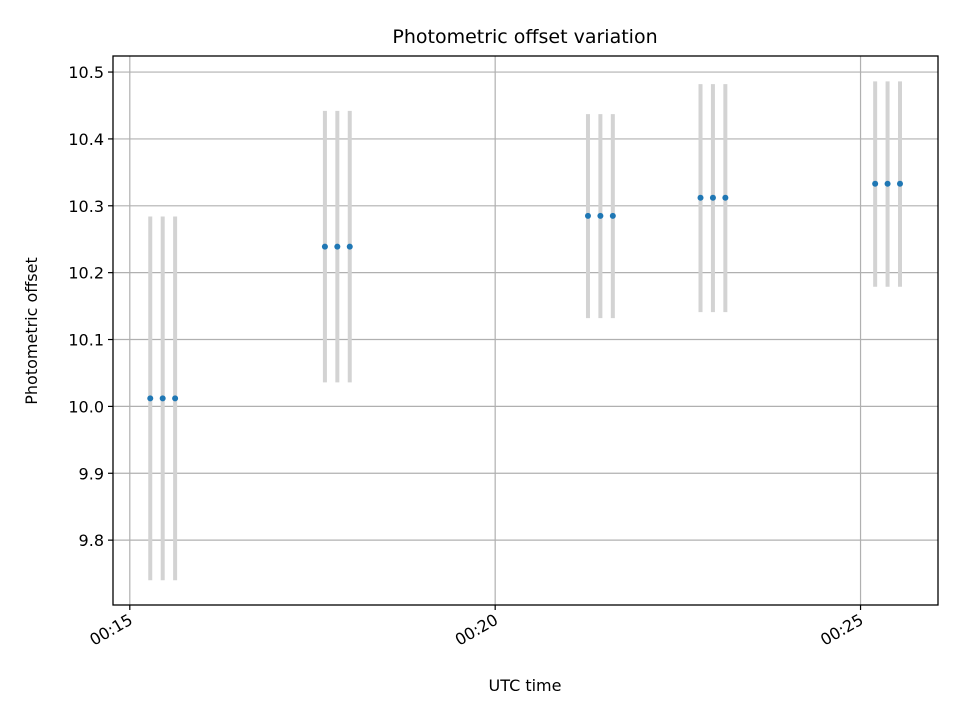 Image resolution: width=960 pixels, height=720 pixels. I want to click on y-tick-label: 10.5, so click(86, 72).